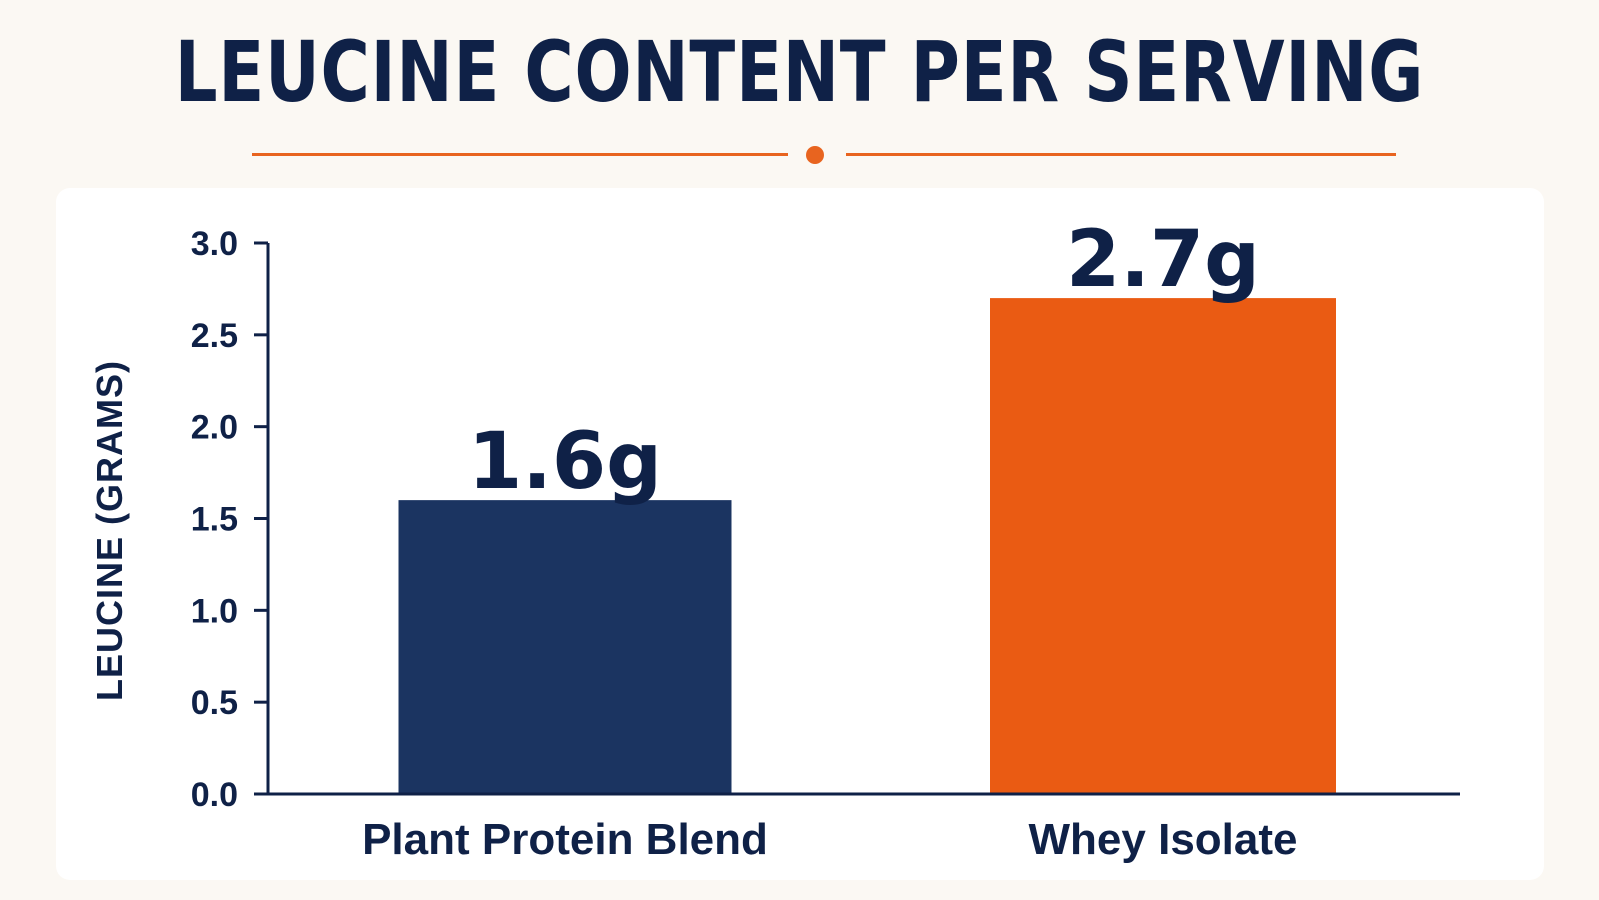 This screenshot has width=1599, height=900. Describe the element at coordinates (214, 336) in the screenshot. I see `y-tick-label: 2.5` at that location.